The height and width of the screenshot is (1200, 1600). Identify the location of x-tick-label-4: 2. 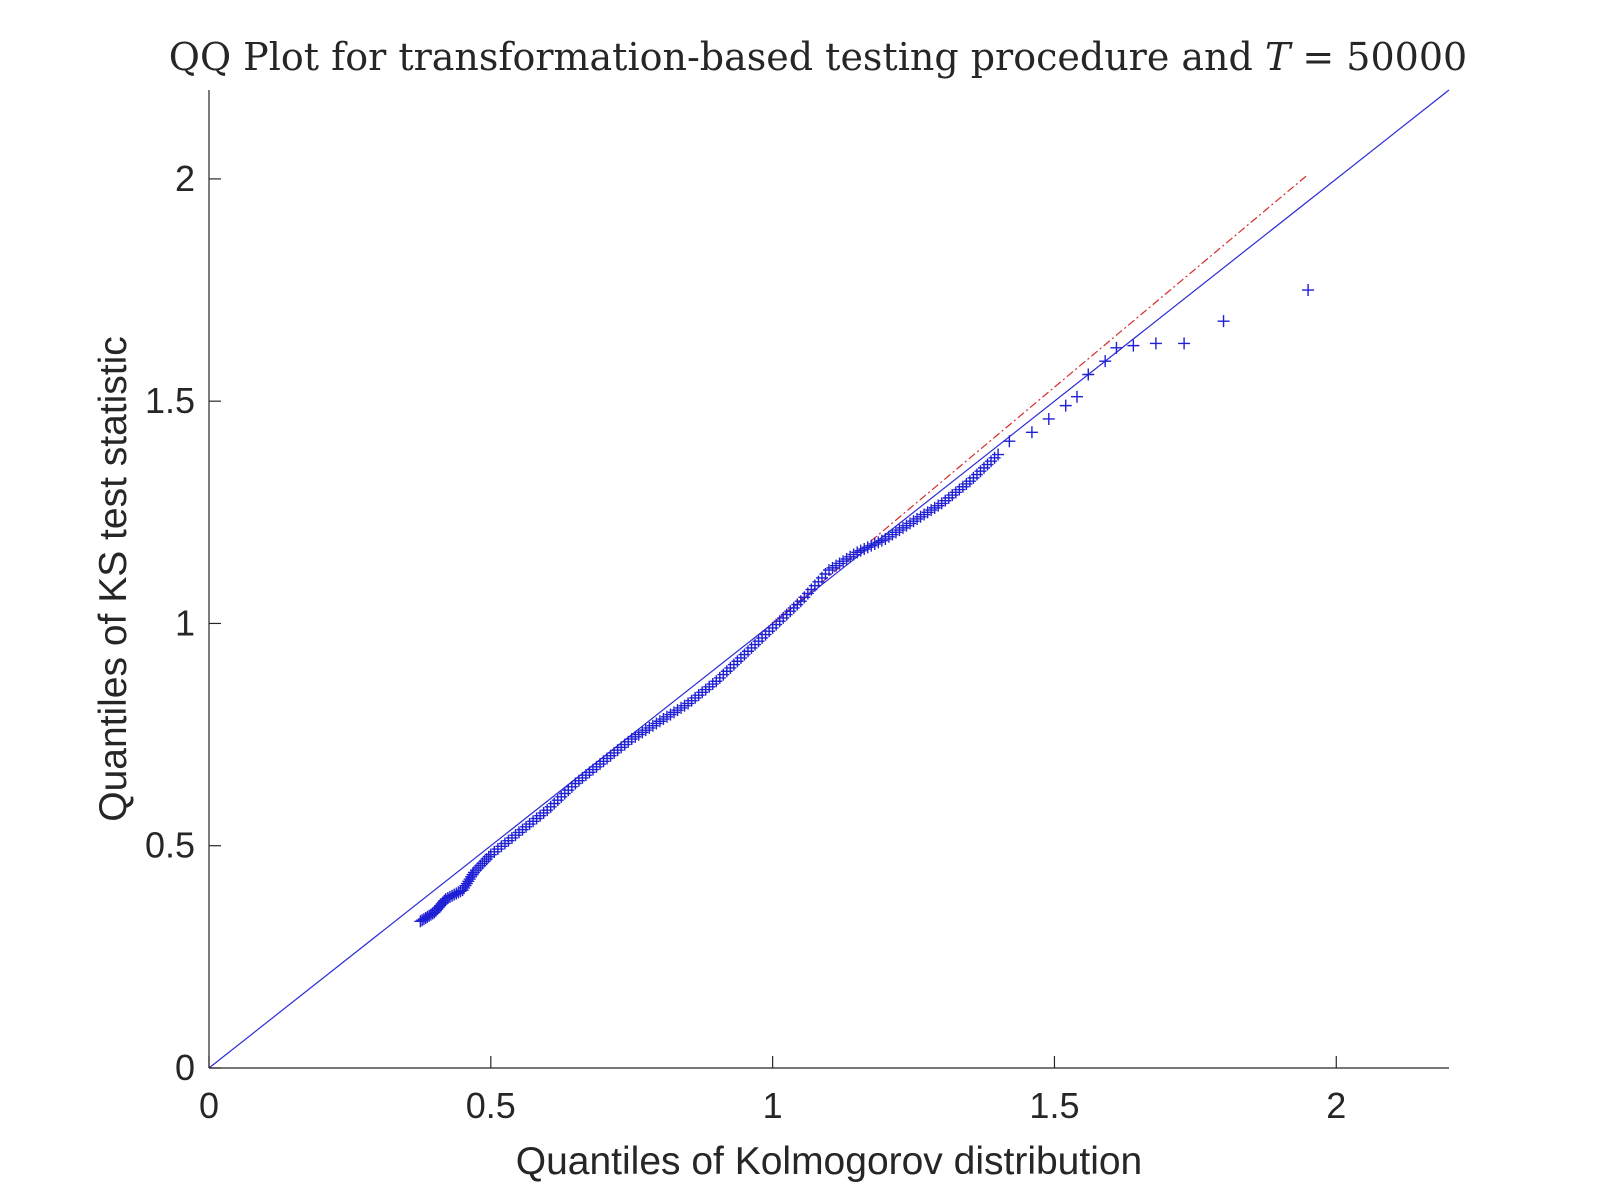
(1336, 1105).